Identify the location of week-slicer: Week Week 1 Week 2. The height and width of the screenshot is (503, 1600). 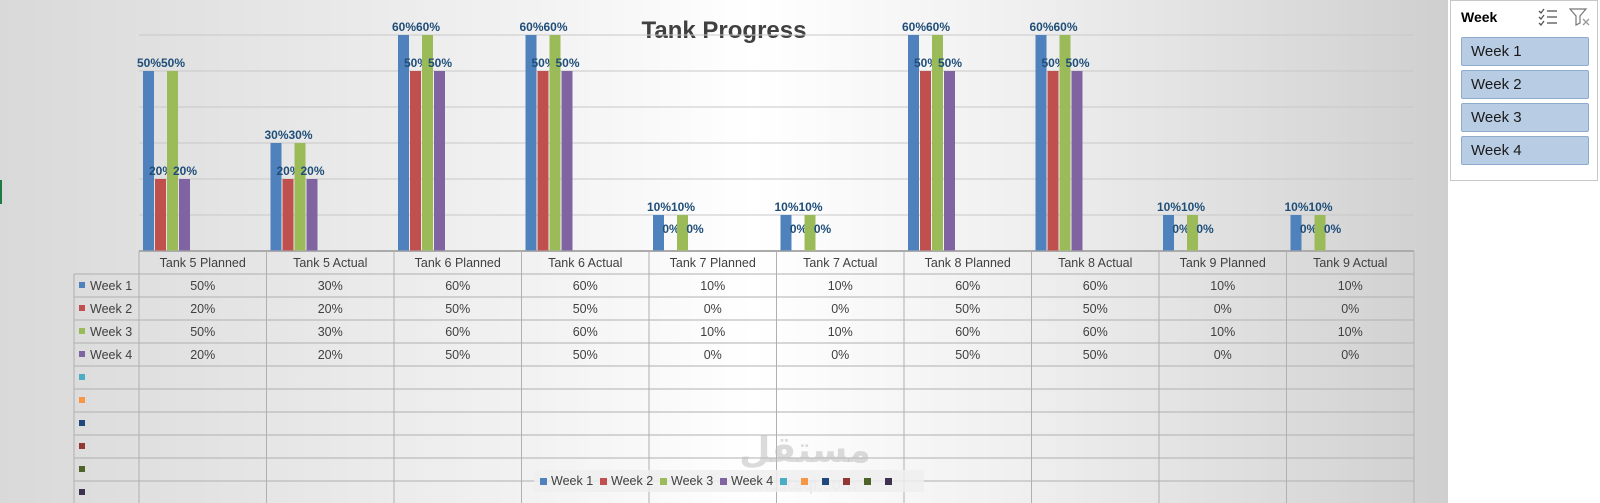
(1524, 90).